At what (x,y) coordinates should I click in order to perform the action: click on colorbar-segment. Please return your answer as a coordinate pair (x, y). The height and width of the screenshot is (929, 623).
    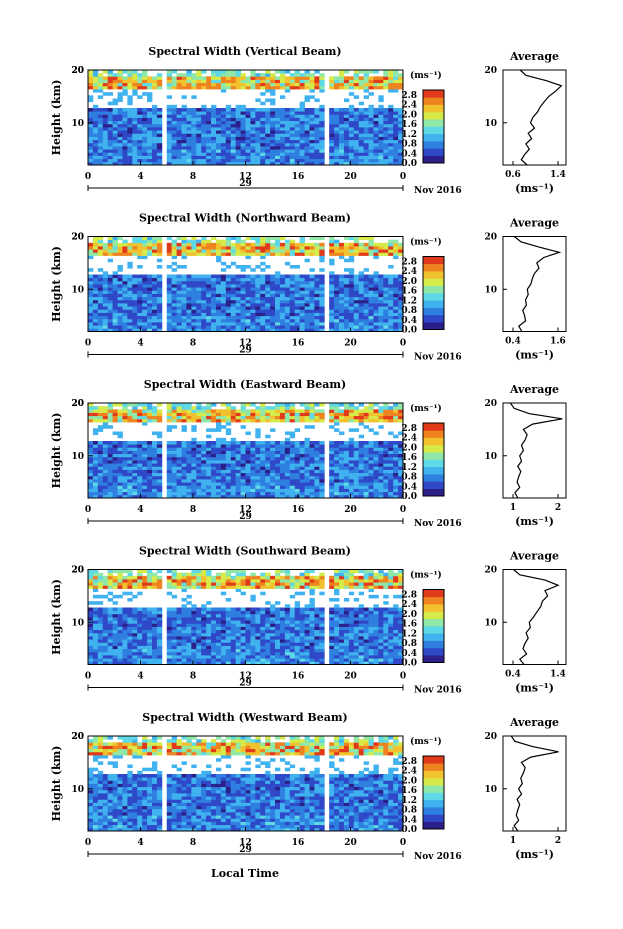
    Looking at the image, I should click on (433, 456).